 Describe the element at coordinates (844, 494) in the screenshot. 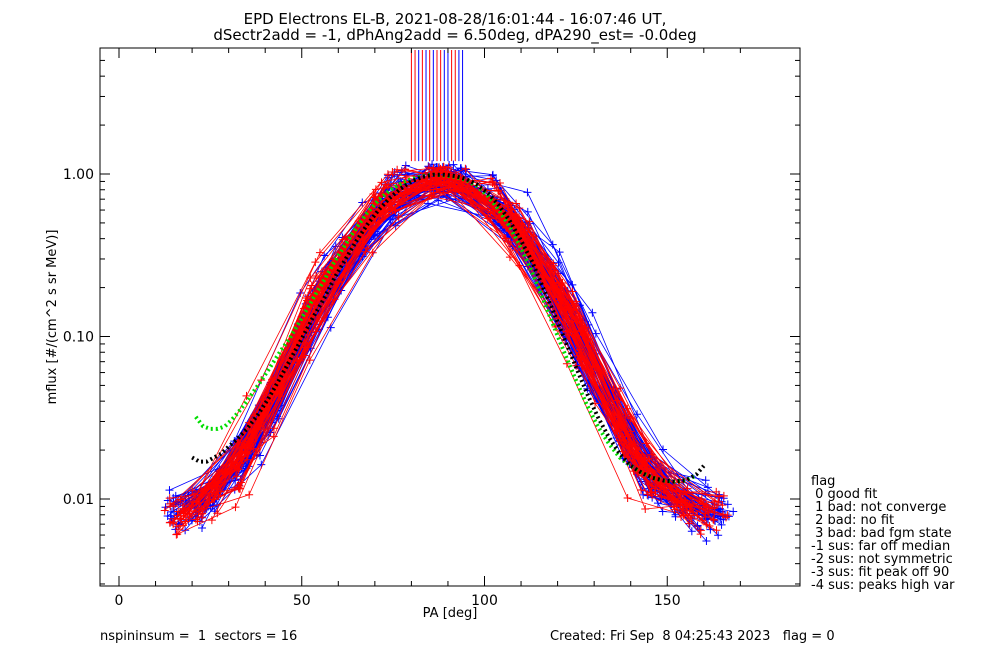

I see `legend-entry: 0 good fit` at that location.